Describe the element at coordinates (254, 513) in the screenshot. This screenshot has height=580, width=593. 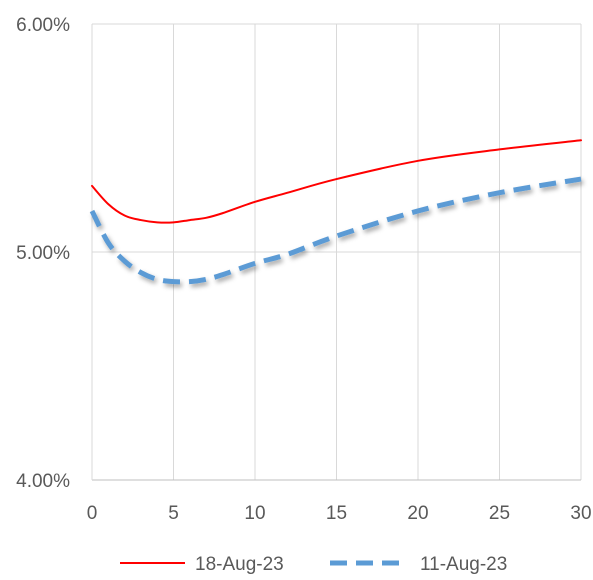
I see `x-tick-label: 10` at that location.